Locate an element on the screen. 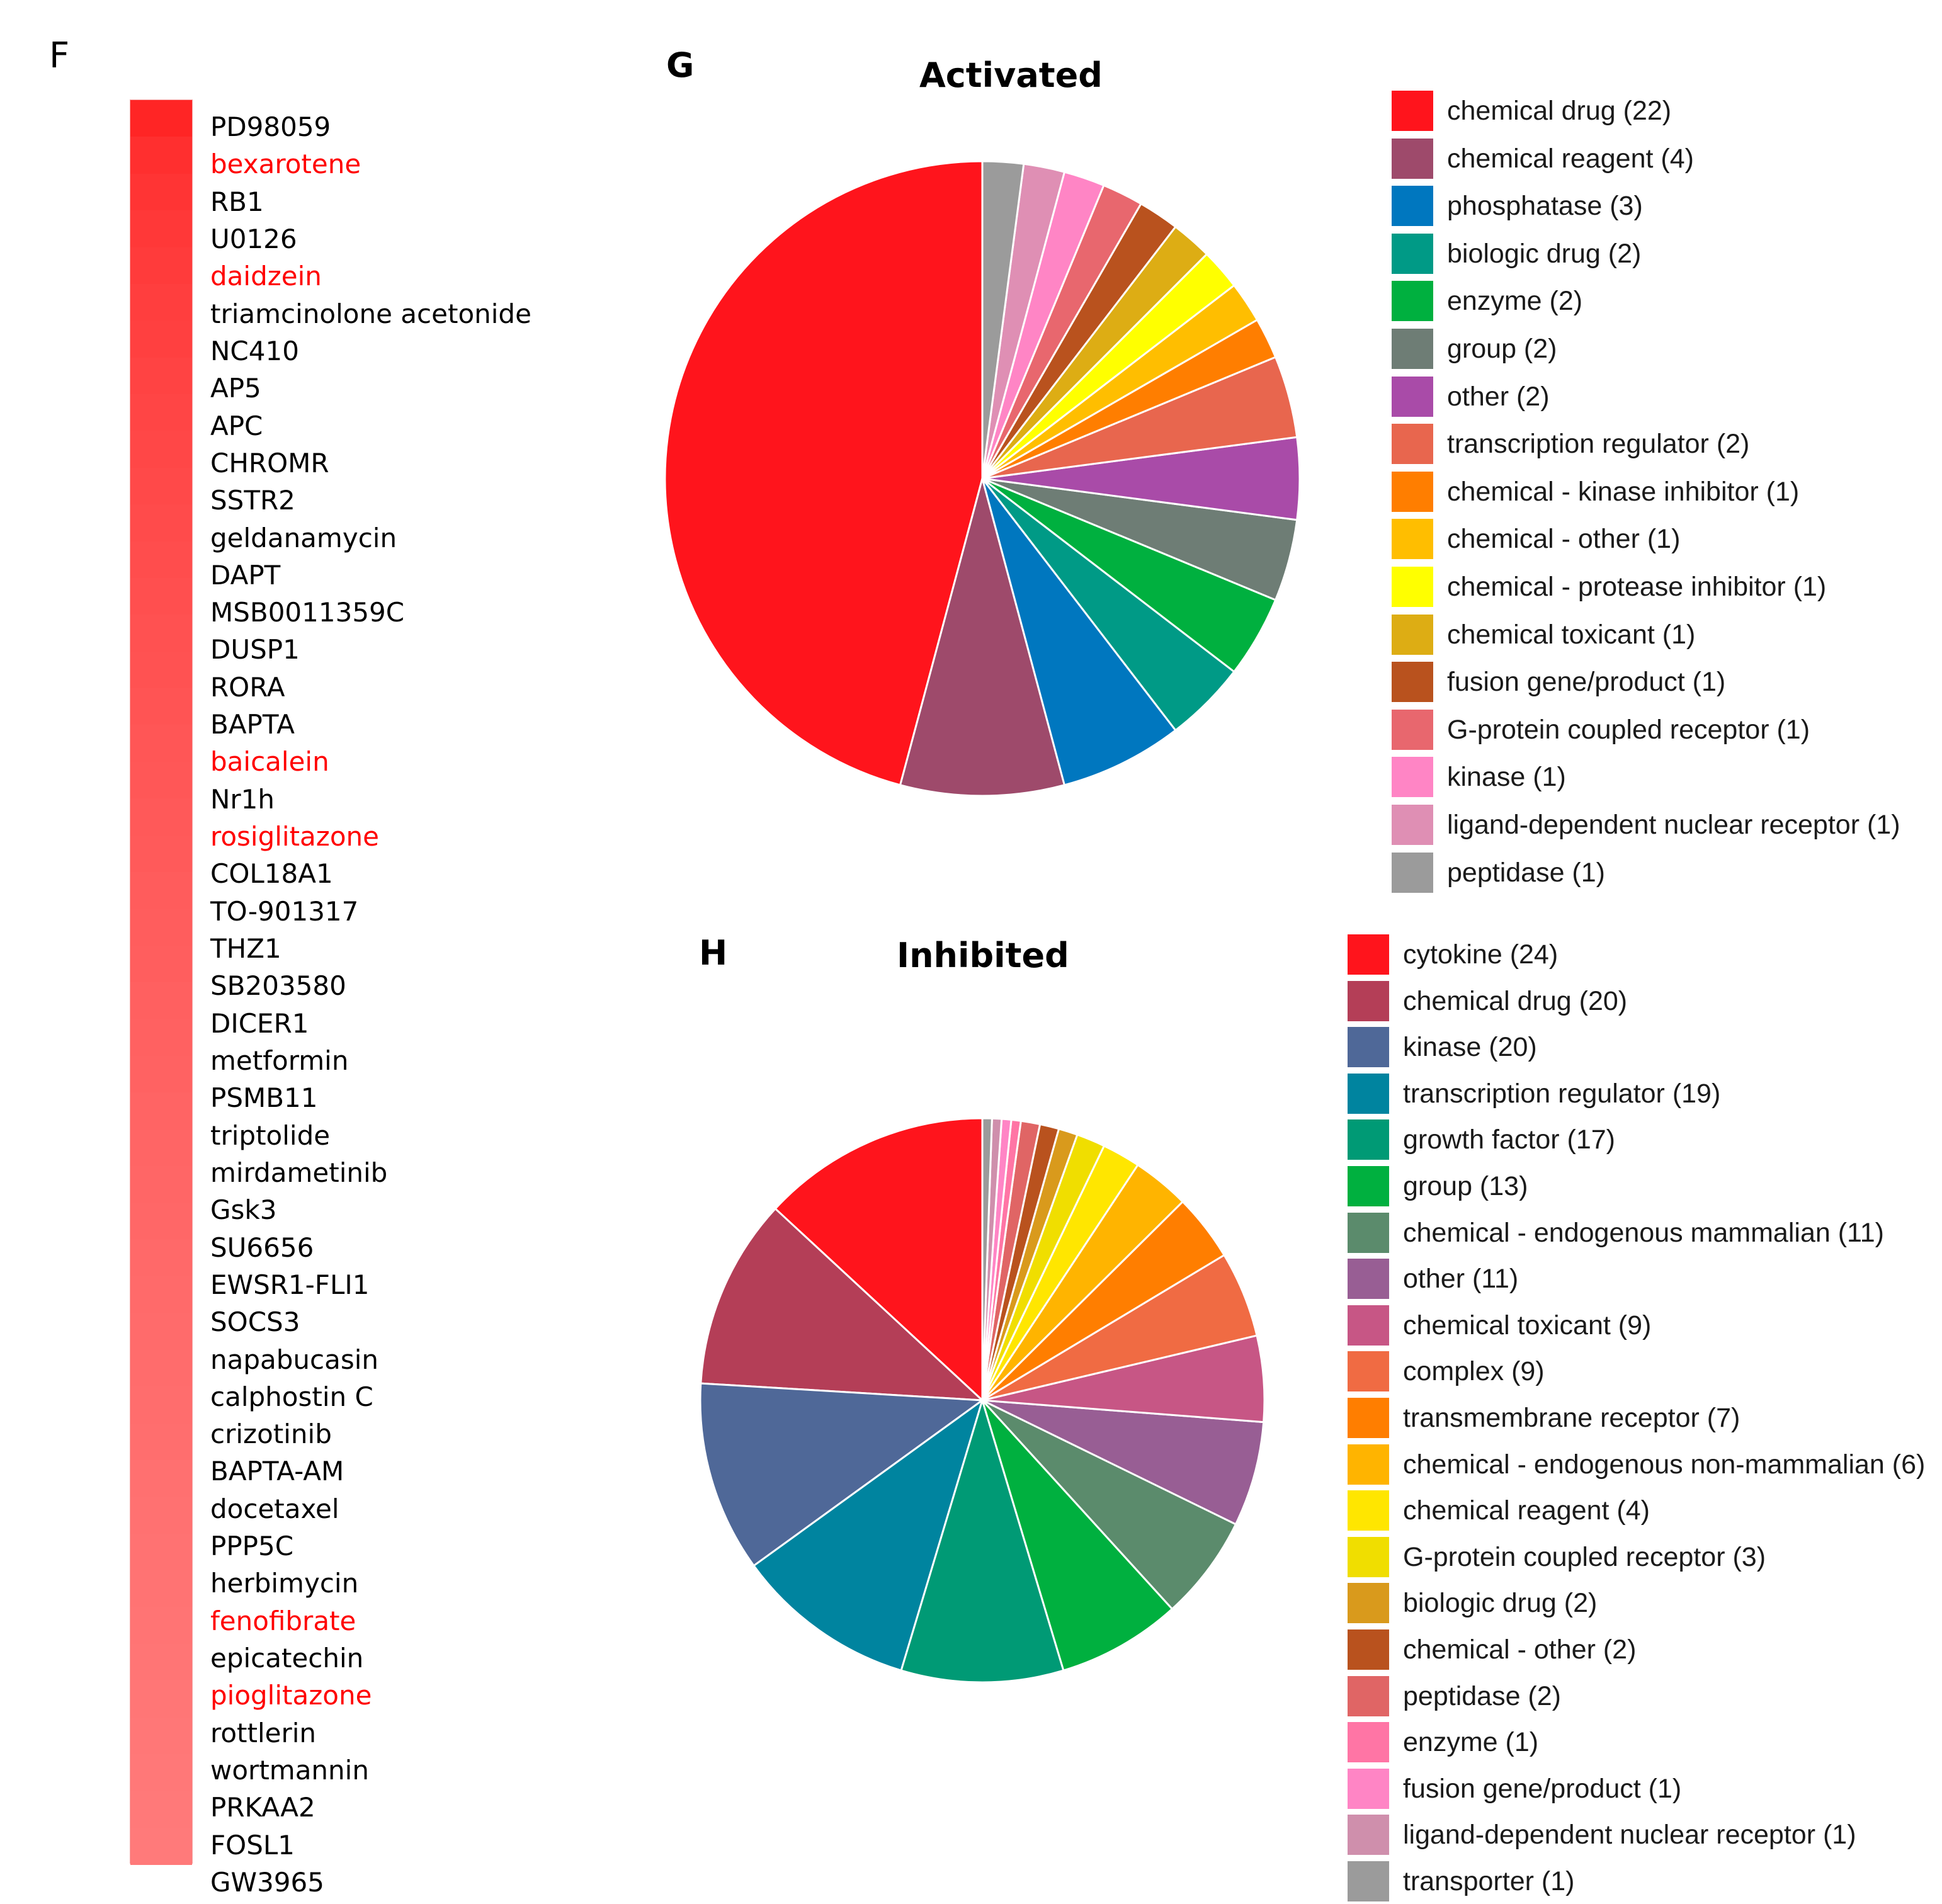 This screenshot has width=1942, height=1904. legend-label: chemical - protease inhibitor (1) is located at coordinates (1637, 587).